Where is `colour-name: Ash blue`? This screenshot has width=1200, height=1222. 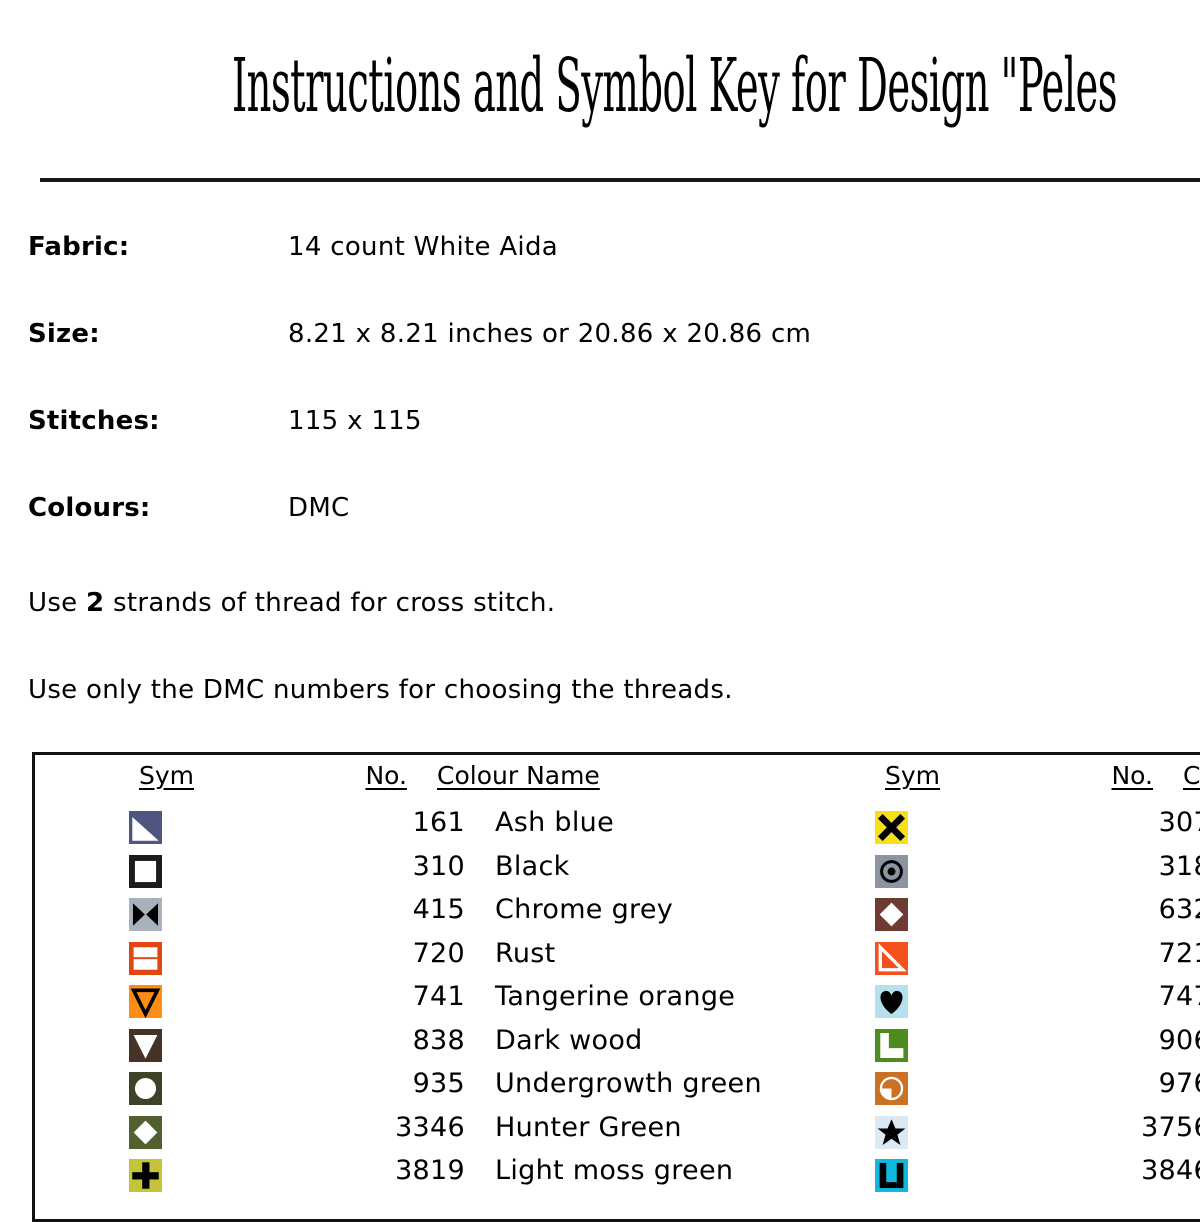
colour-name: Ash blue is located at coordinates (554, 822).